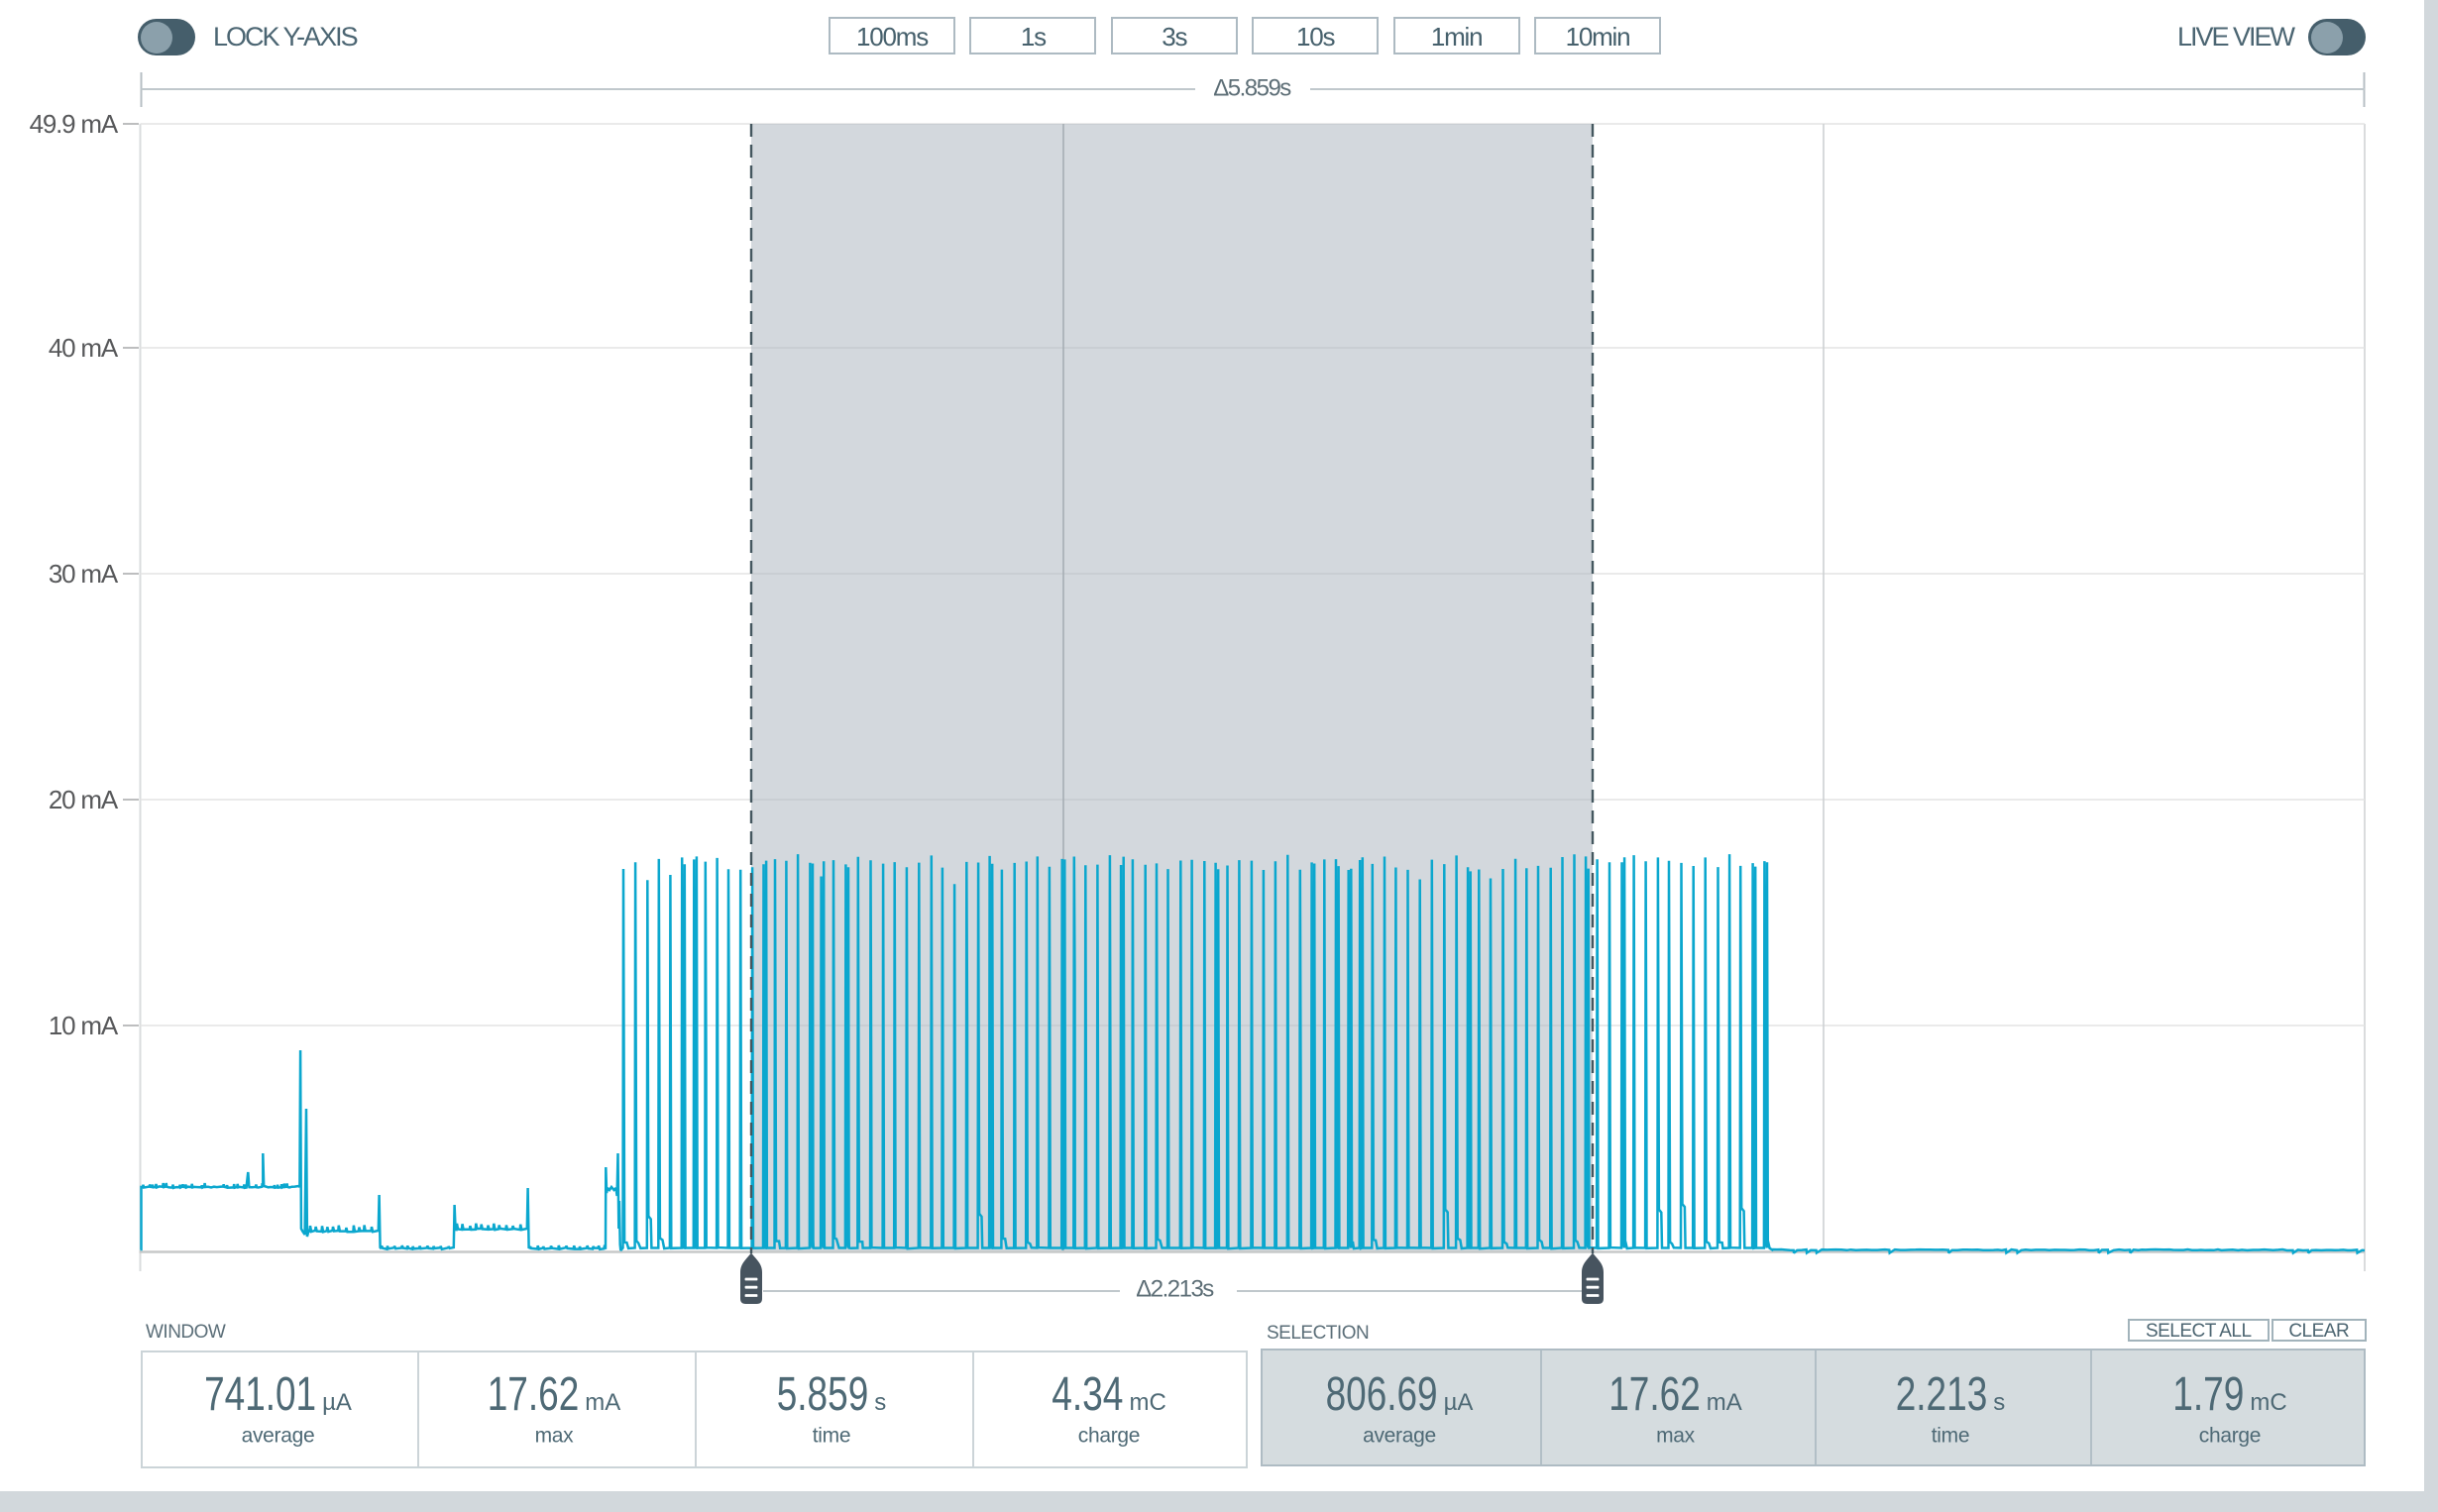 The width and height of the screenshot is (2438, 1512). What do you see at coordinates (1175, 1289) in the screenshot?
I see `svg-text: Δ2.213s` at bounding box center [1175, 1289].